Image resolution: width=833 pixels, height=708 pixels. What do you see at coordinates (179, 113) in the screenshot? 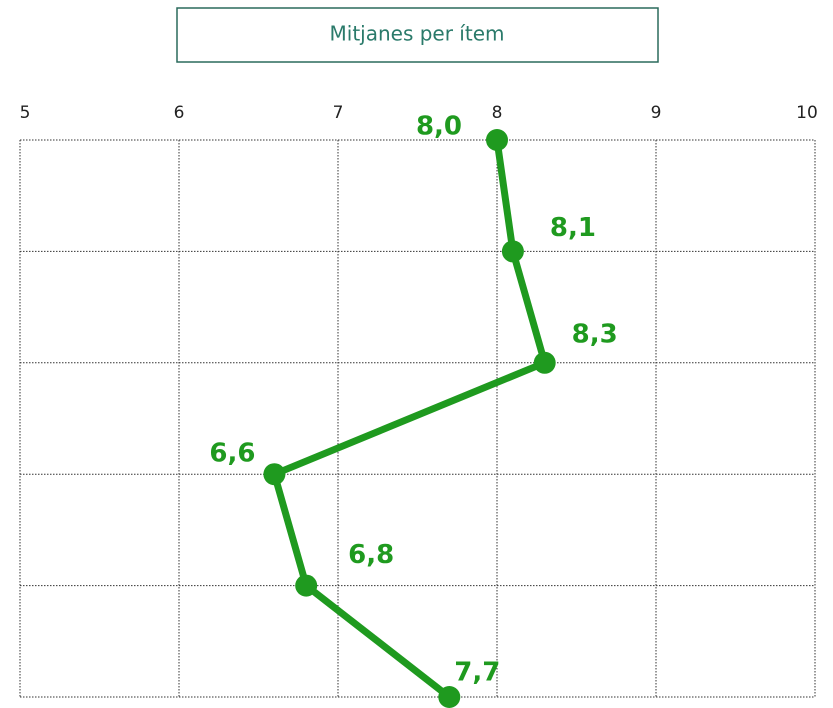
I see `x-tick-label: 6` at bounding box center [179, 113].